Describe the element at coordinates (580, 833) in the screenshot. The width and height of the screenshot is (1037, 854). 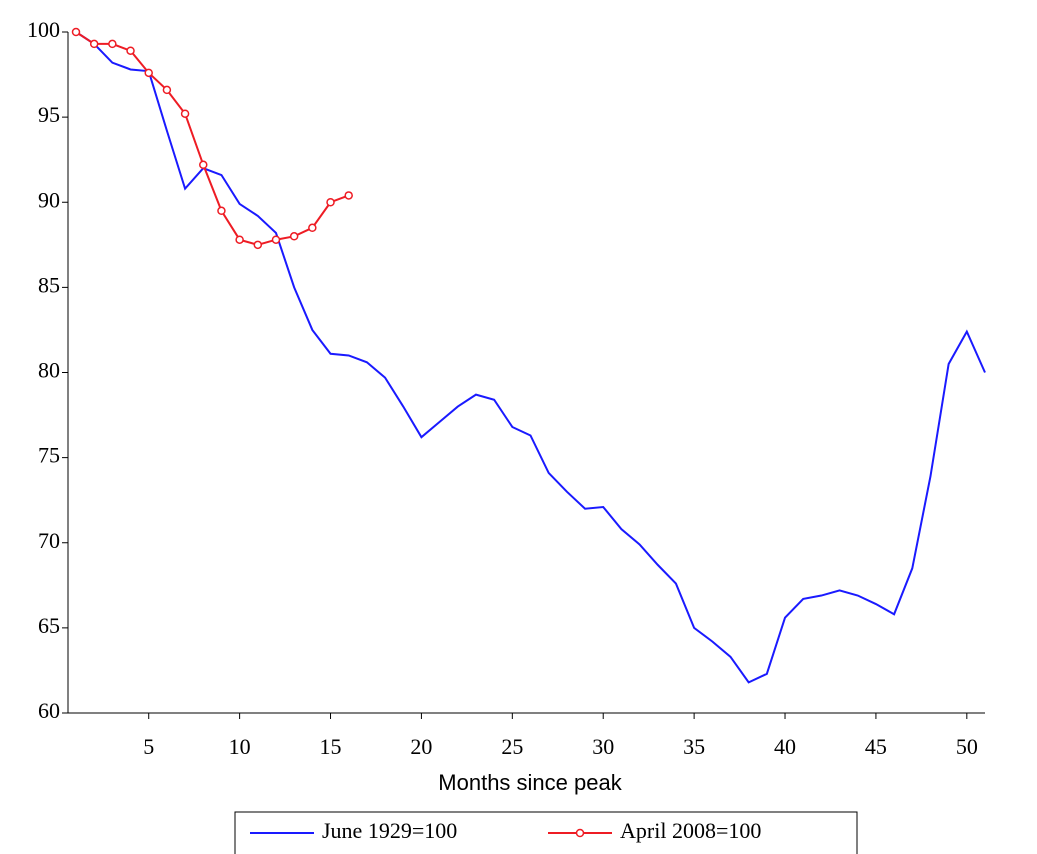
I see `legend-marker` at that location.